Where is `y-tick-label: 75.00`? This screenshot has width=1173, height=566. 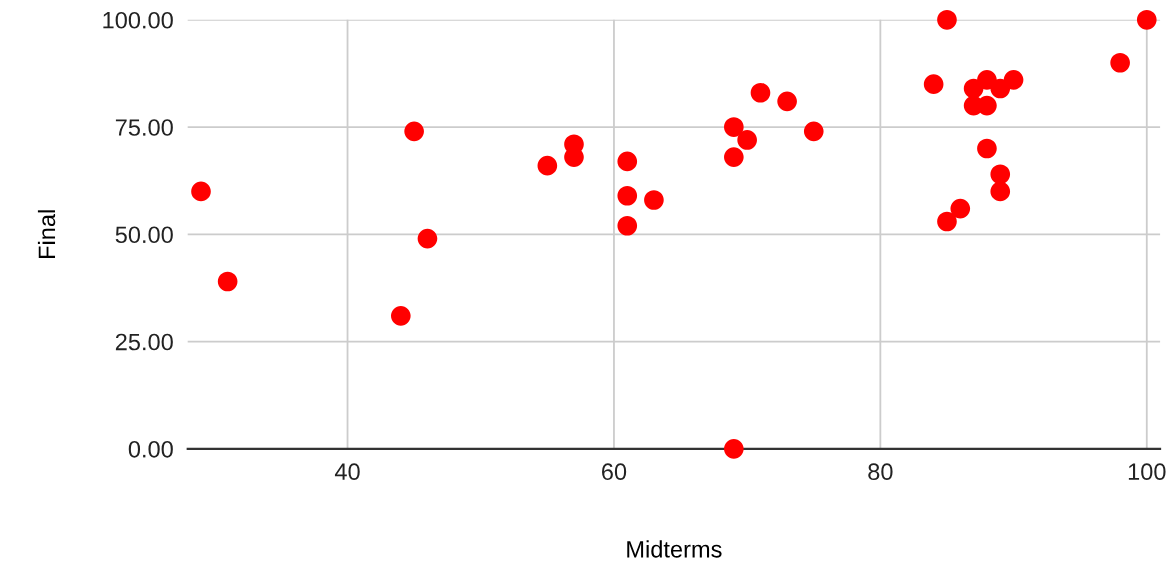 y-tick-label: 75.00 is located at coordinates (144, 127).